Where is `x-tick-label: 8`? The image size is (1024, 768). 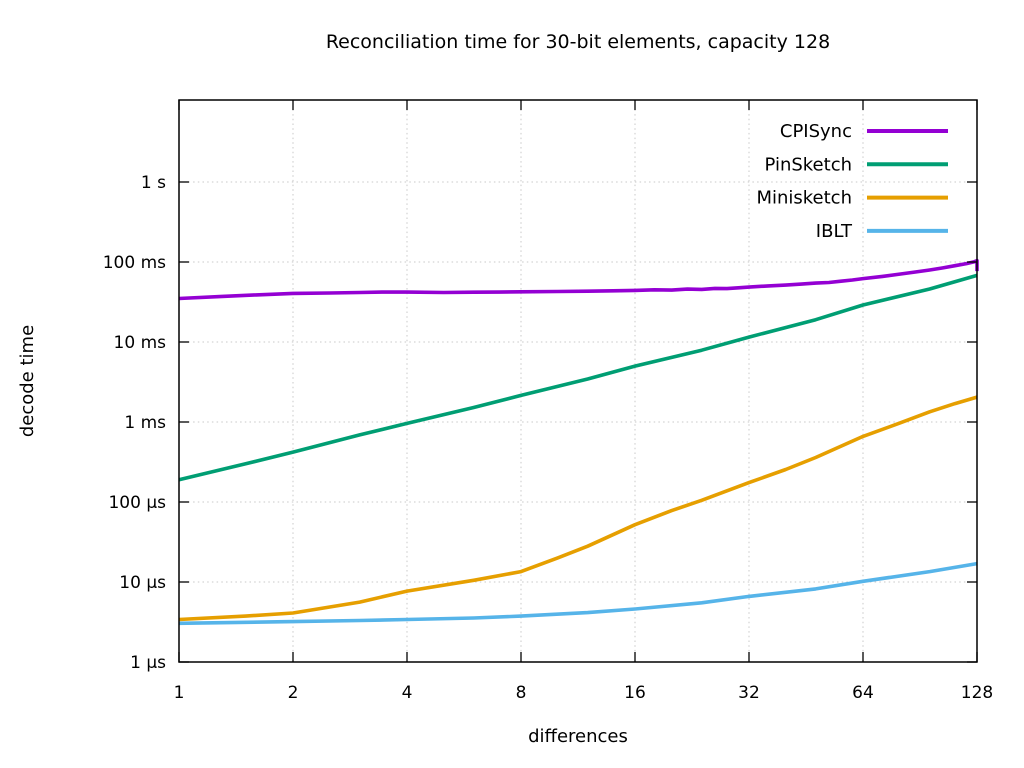
x-tick-label: 8 is located at coordinates (521, 693).